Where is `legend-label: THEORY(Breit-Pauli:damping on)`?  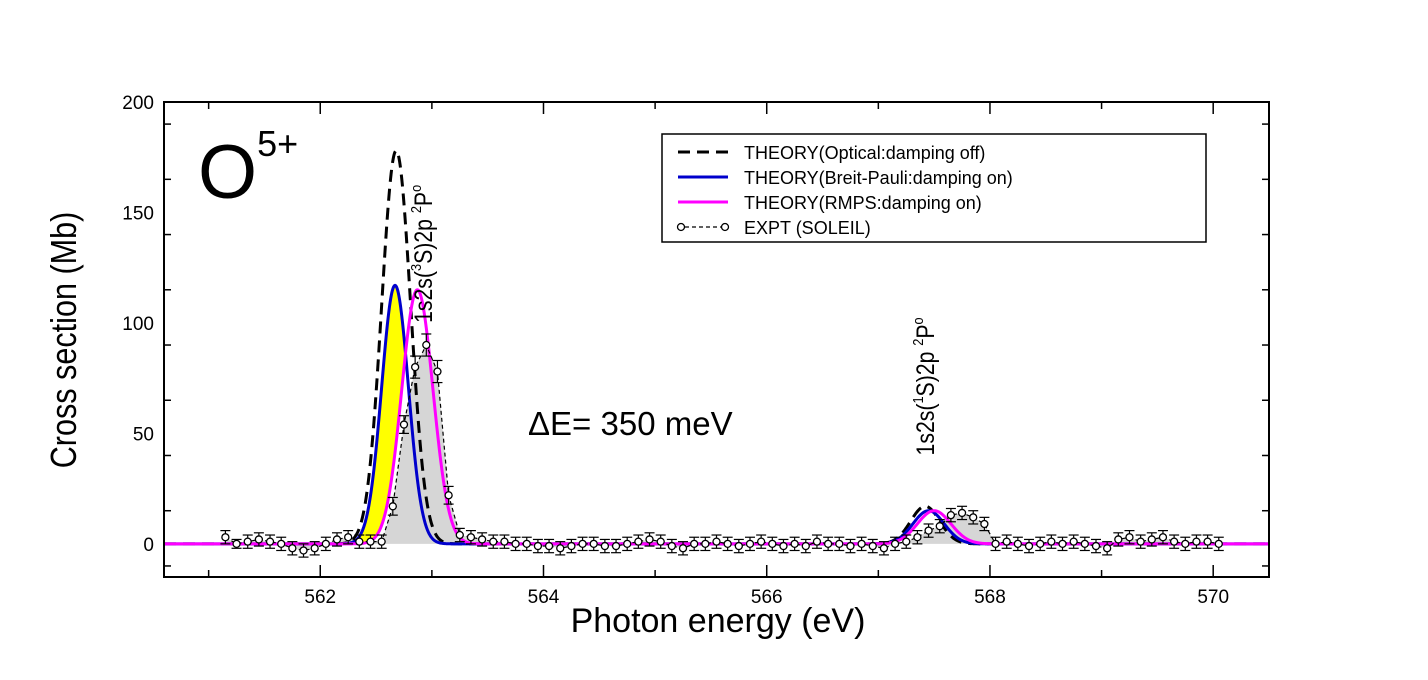 legend-label: THEORY(Breit-Pauli:damping on) is located at coordinates (878, 178).